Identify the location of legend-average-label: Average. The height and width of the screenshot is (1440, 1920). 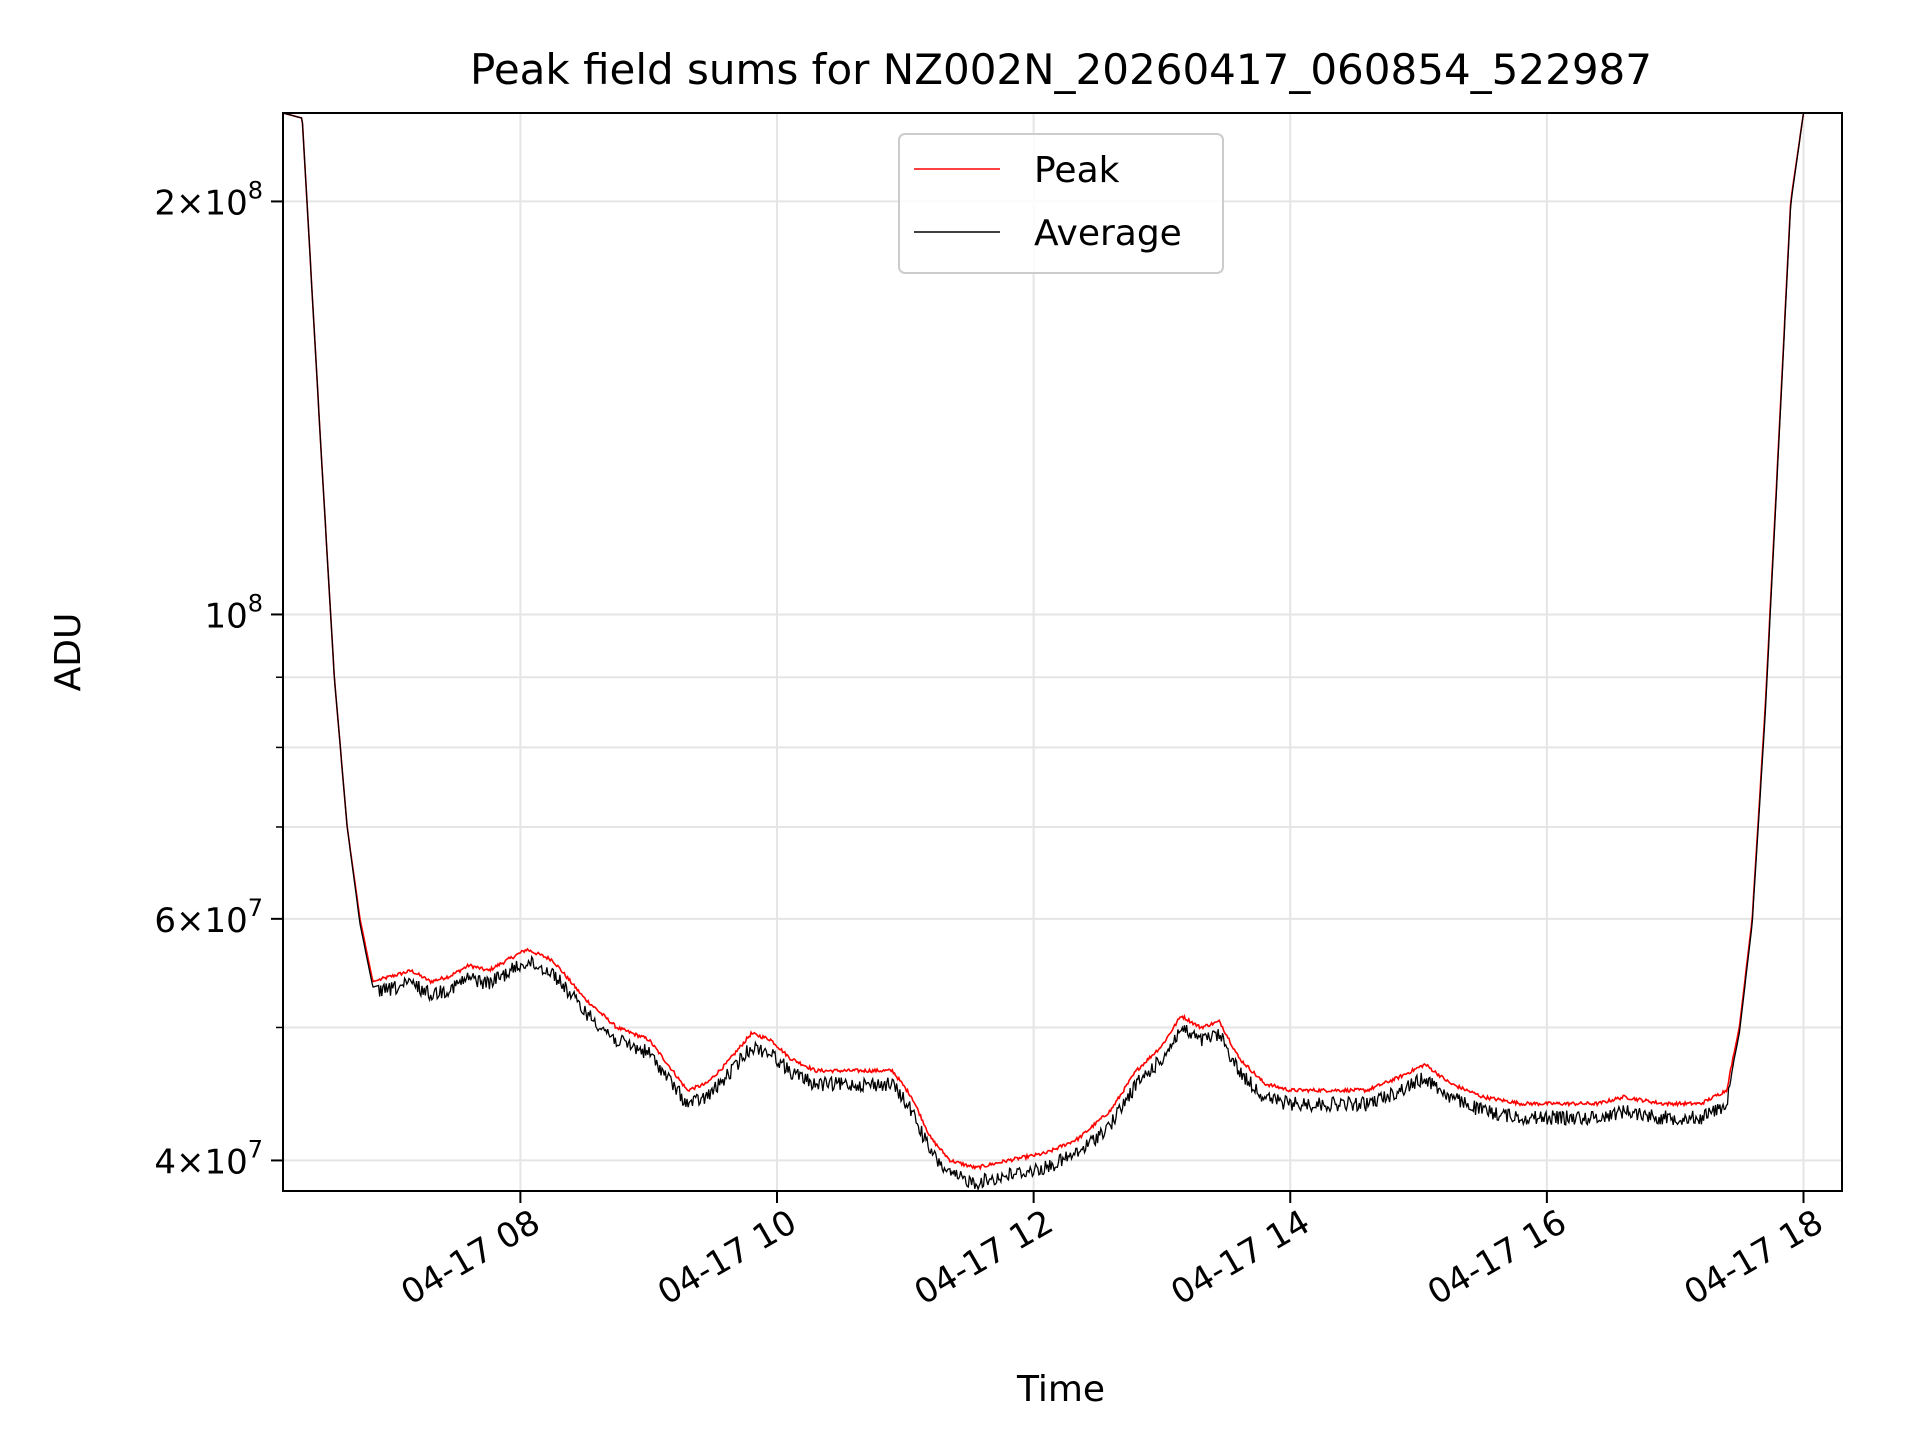
(1108, 233).